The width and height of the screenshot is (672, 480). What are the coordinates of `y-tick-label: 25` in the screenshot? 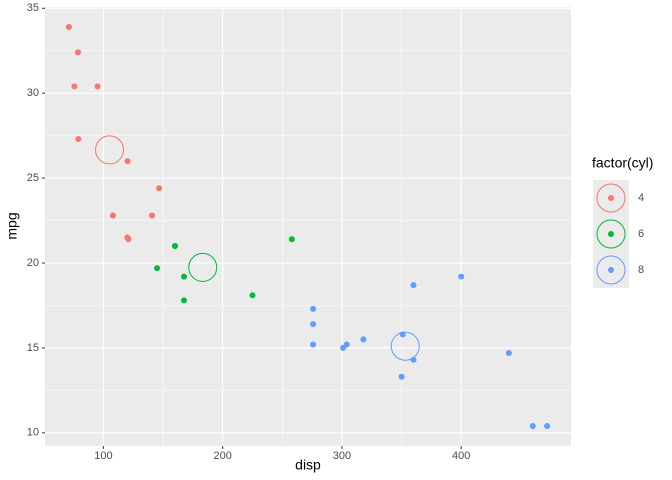 It's located at (33, 178).